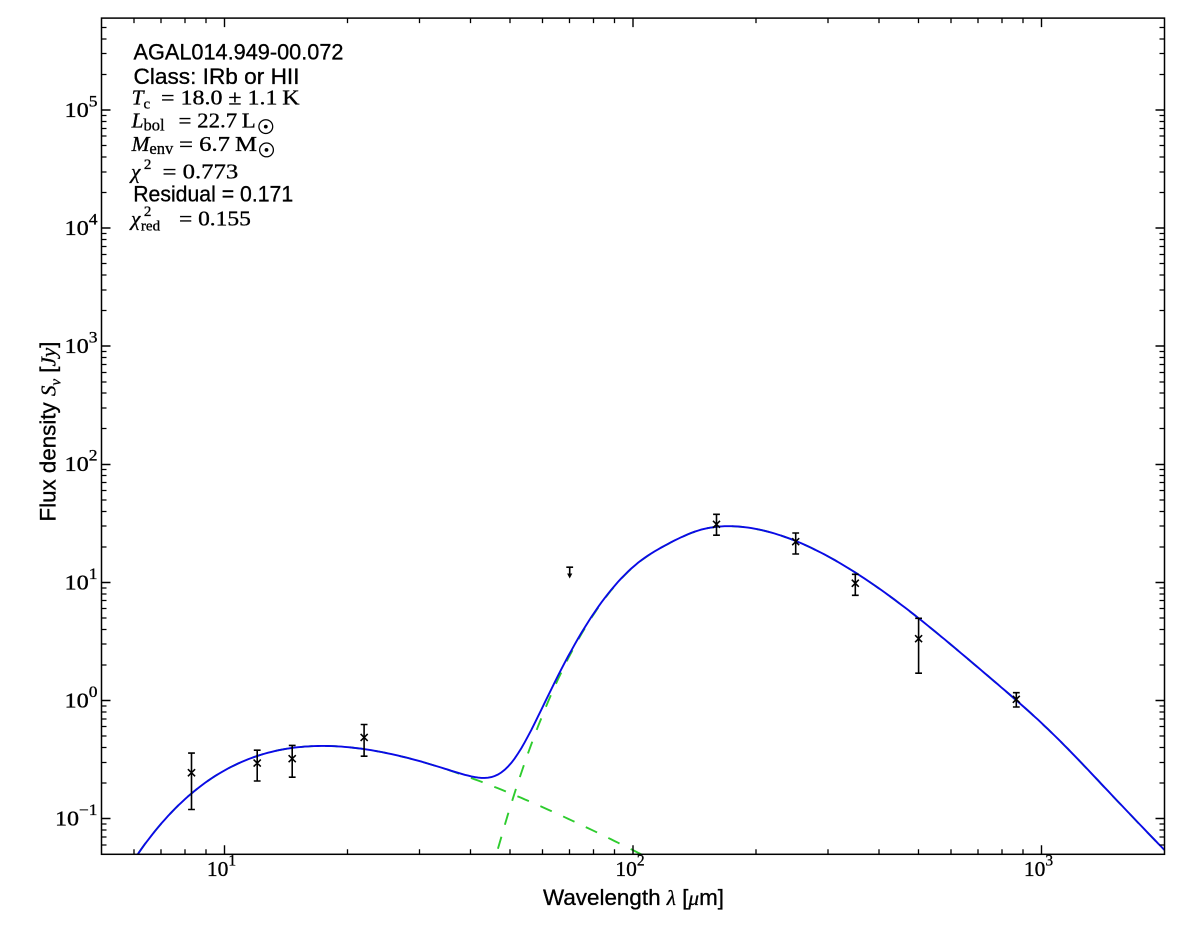 The height and width of the screenshot is (933, 1200). What do you see at coordinates (633, 897) in the screenshot?
I see `svg-text: Wavelength λ [μm]` at bounding box center [633, 897].